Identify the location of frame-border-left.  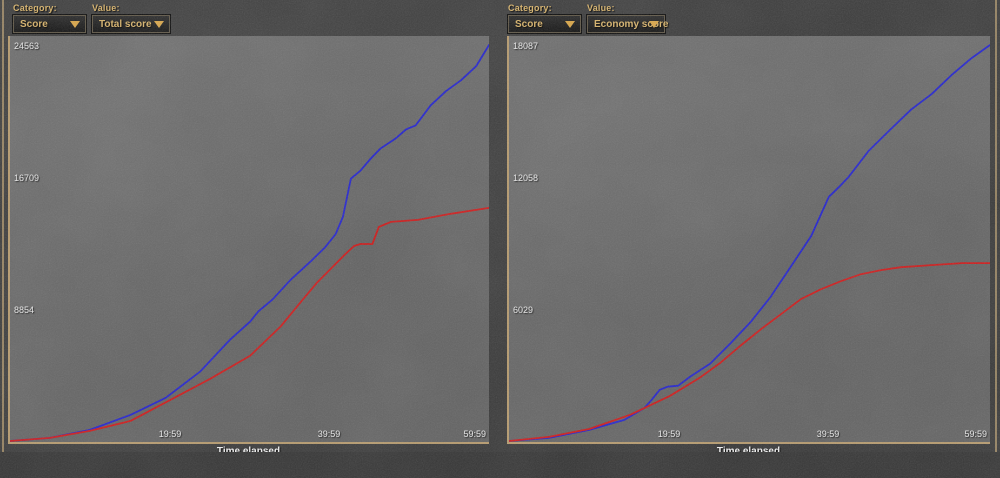
(3, 239).